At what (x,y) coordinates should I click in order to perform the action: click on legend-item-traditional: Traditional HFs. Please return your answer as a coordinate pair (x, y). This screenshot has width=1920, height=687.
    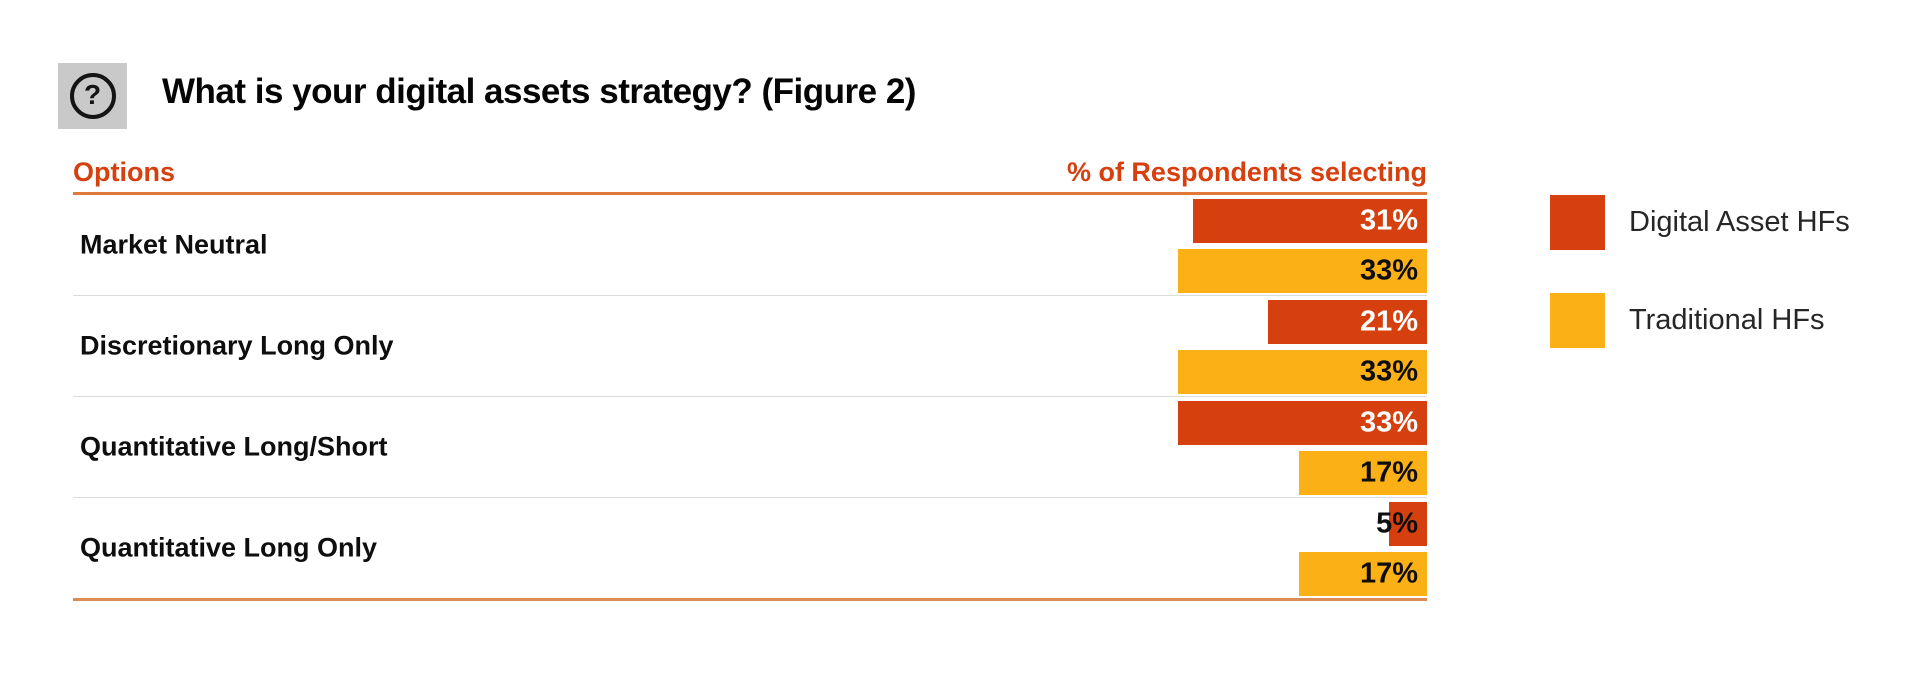
    Looking at the image, I should click on (1700, 320).